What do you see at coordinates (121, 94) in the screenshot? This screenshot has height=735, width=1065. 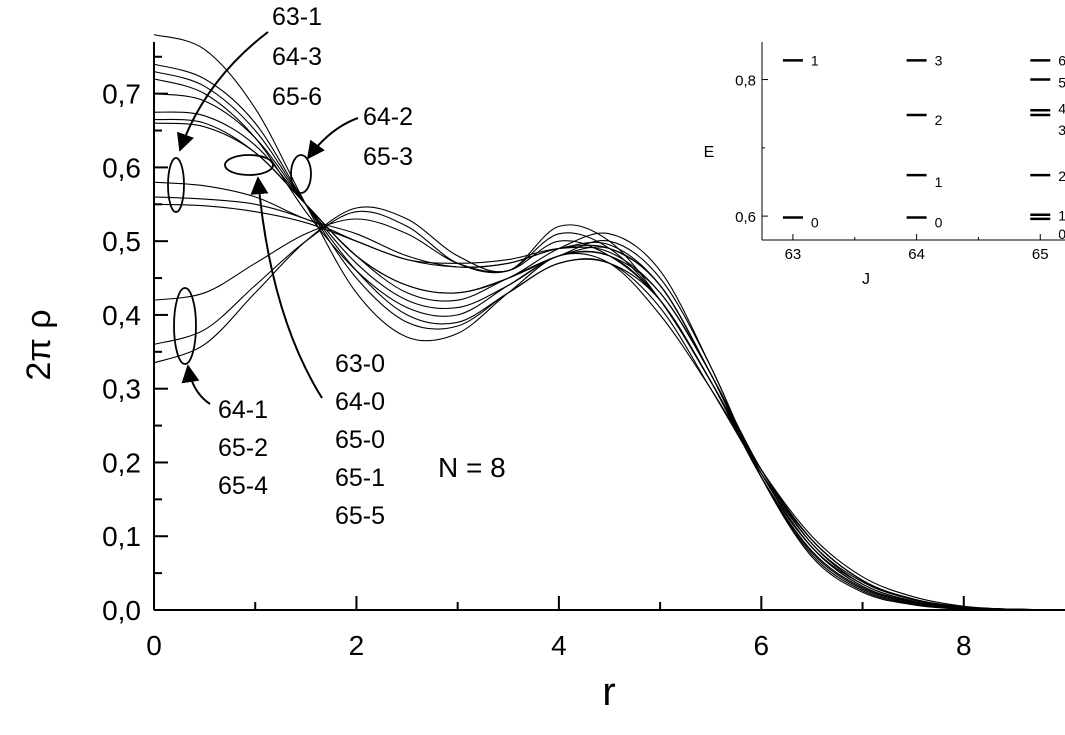 I see `y-tick-label: 0,7` at bounding box center [121, 94].